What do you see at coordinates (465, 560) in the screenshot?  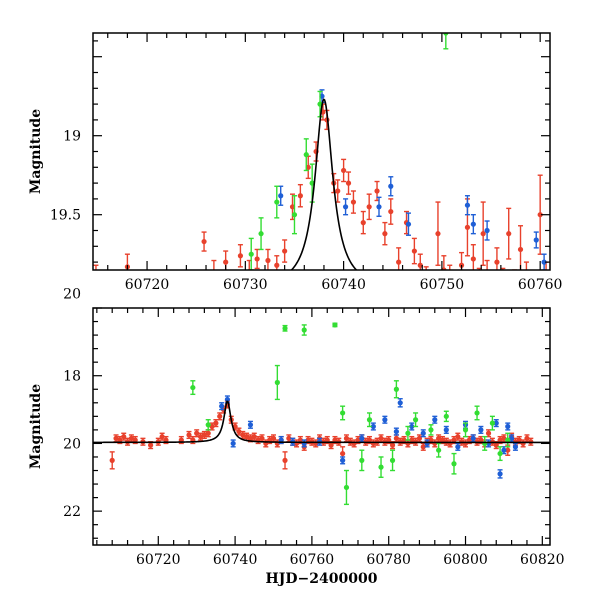 I see `x-tick-label: 60800` at bounding box center [465, 560].